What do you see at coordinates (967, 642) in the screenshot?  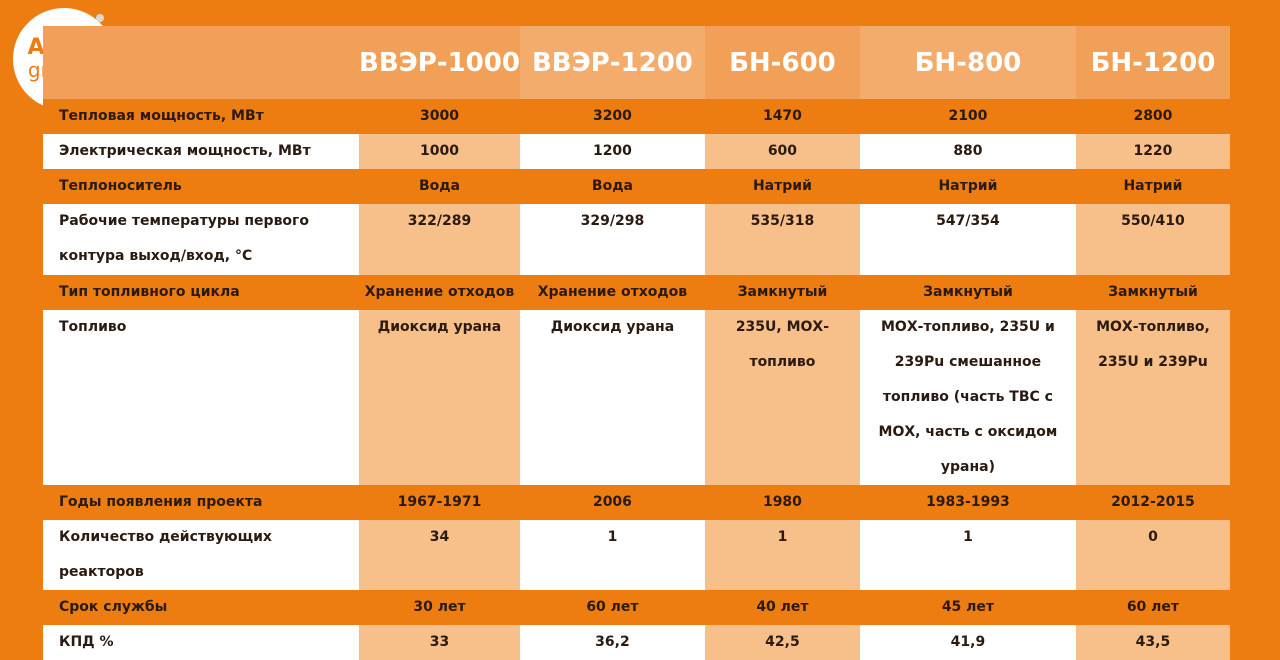 I see `table-cell: 41,9` at bounding box center [967, 642].